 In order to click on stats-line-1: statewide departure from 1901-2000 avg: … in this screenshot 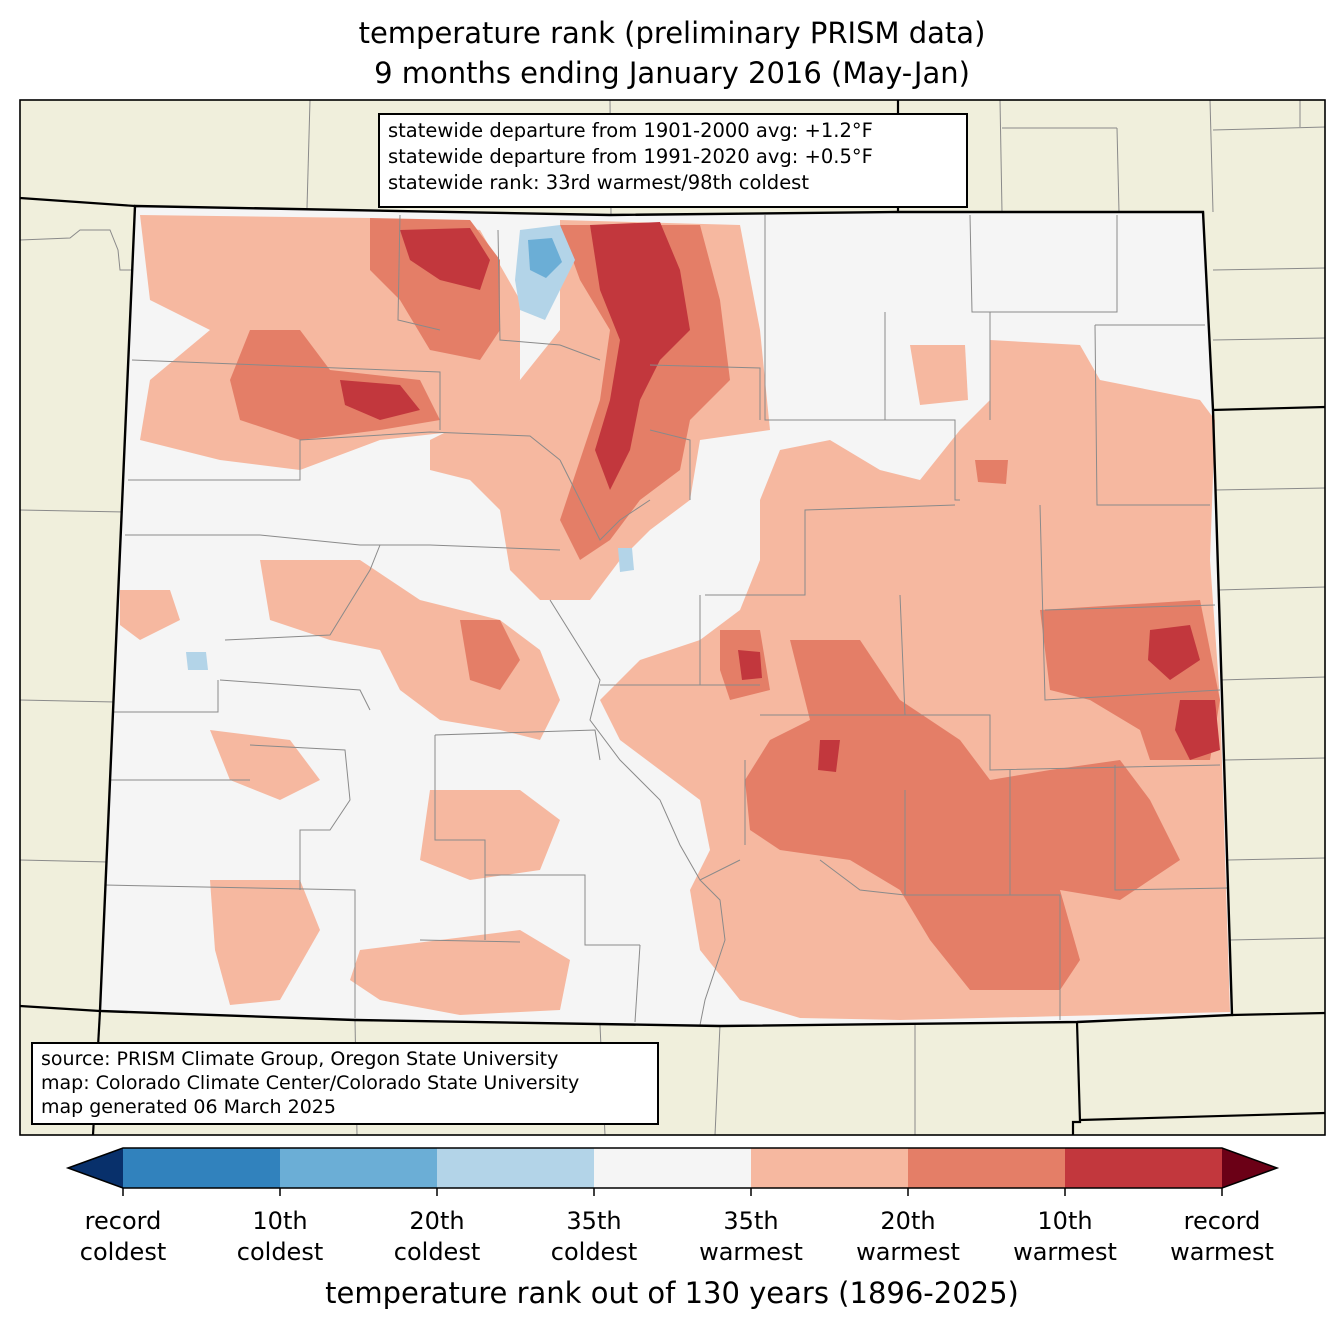, I will do `click(630, 130)`.